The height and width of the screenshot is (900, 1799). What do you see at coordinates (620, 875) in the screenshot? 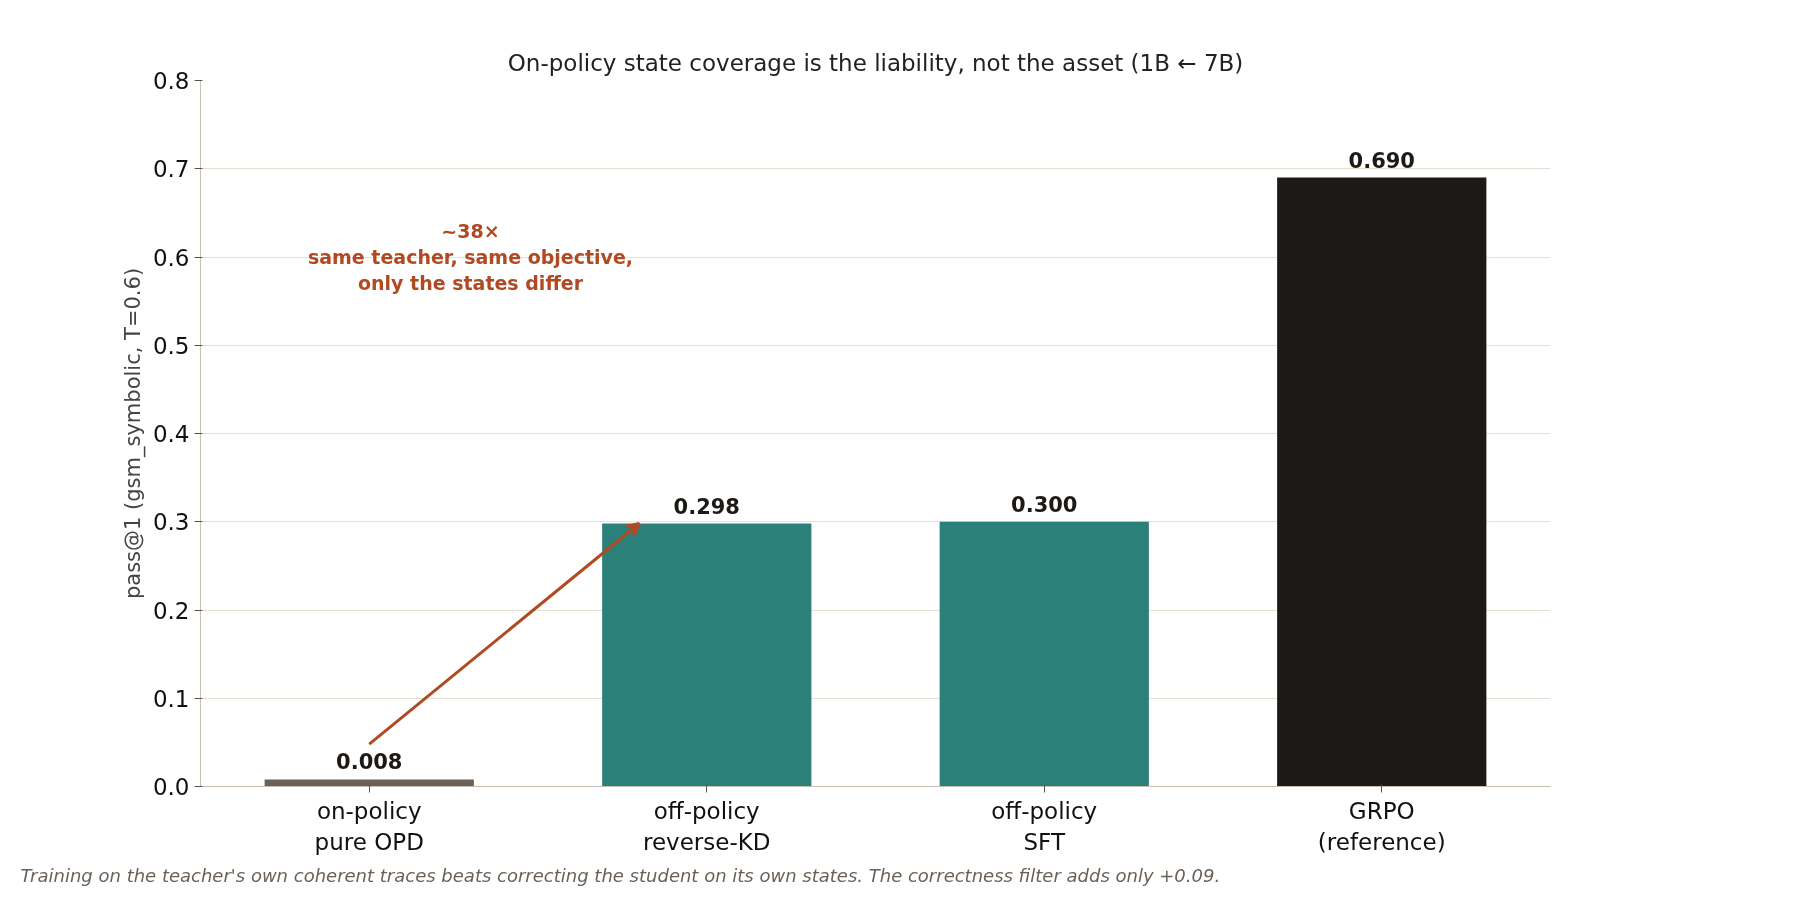
I see `text: Training on the teacher's own coherent traces beats correcting the student on its own states. The correctness filter adds only +0.09.` at bounding box center [620, 875].